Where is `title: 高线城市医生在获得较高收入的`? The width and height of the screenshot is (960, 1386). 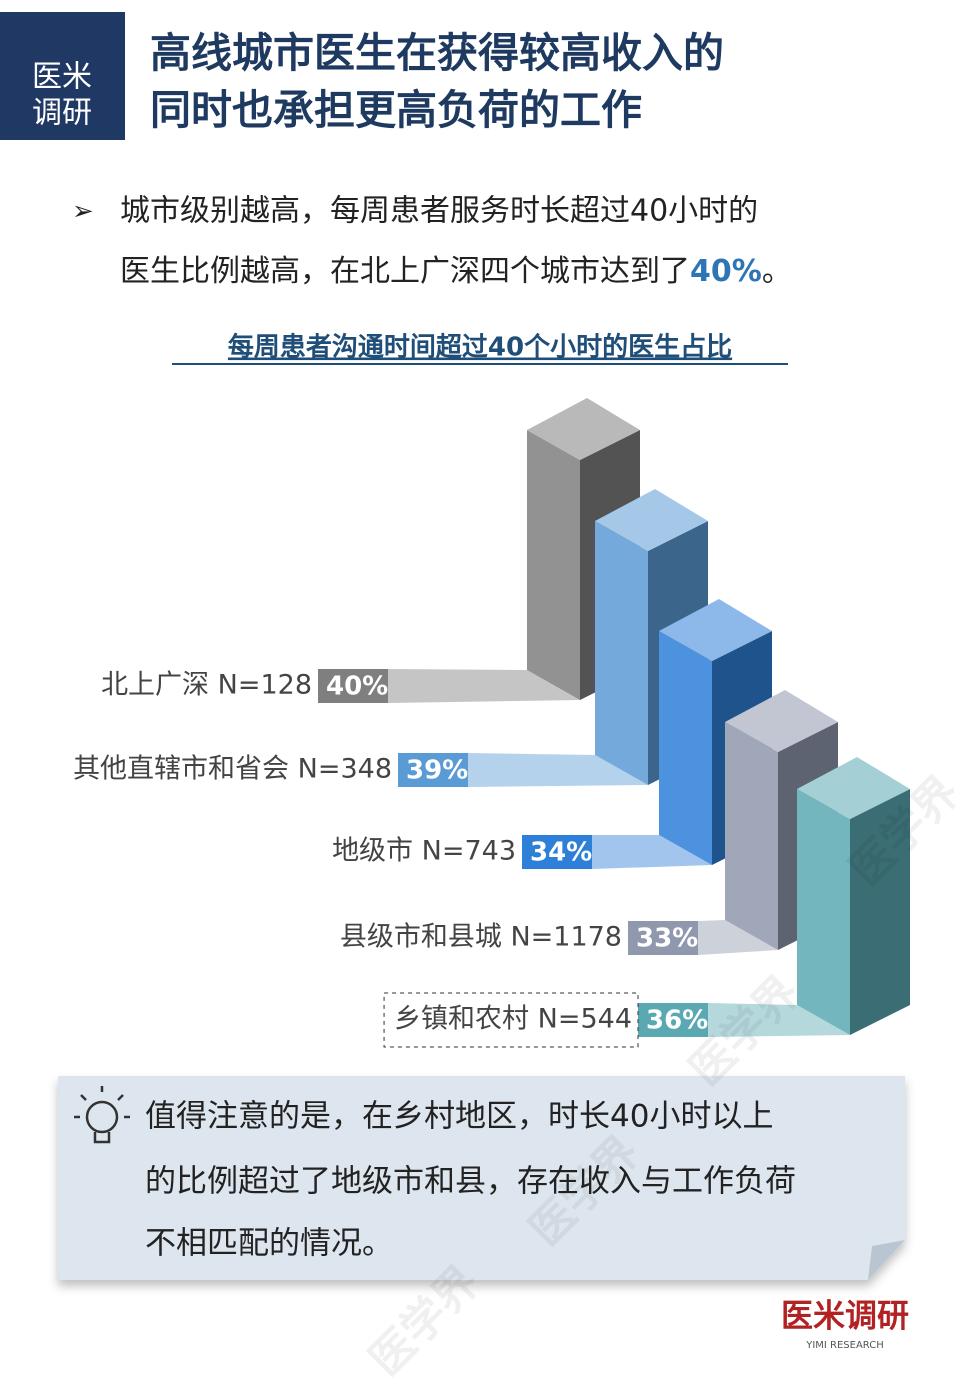
title: 高线城市医生在获得较高收入的 is located at coordinates (437, 53).